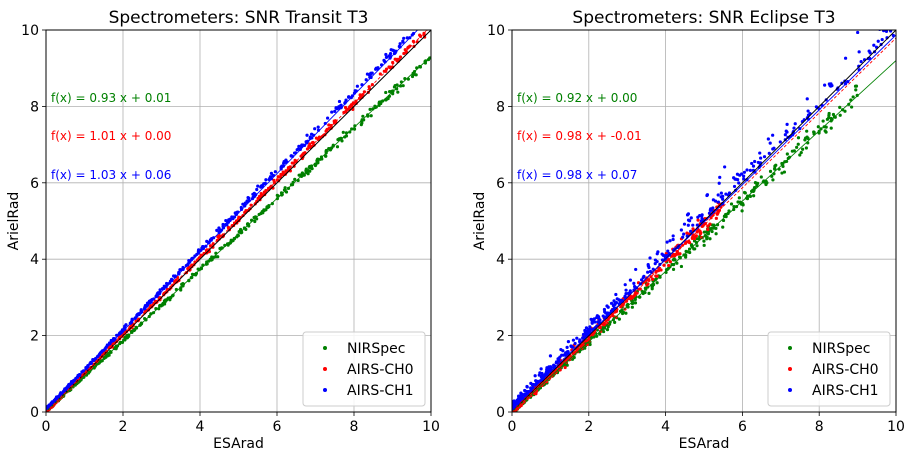 This screenshot has width=909, height=450. Describe the element at coordinates (704, 443) in the screenshot. I see `x-axis-label: ESArad` at that location.